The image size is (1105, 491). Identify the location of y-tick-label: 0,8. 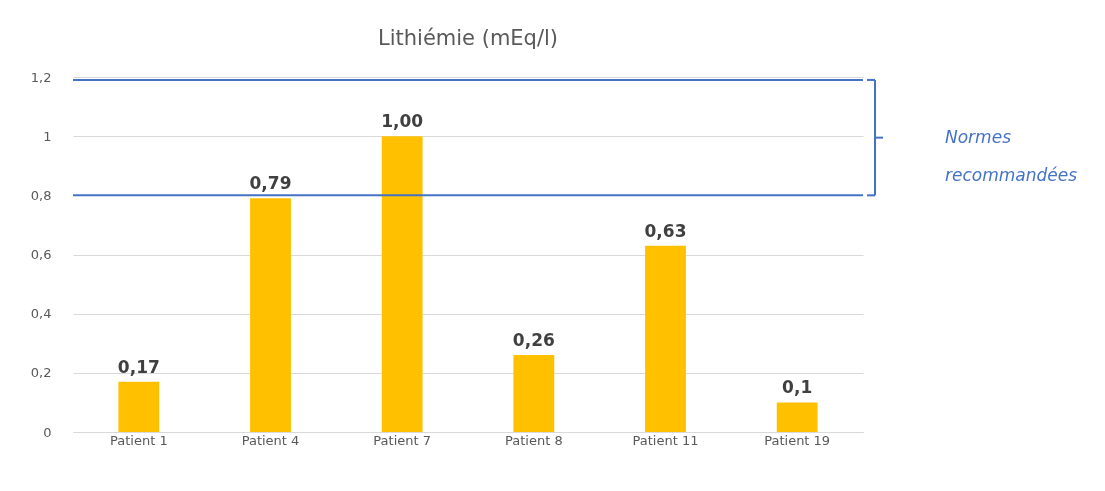
(41, 195).